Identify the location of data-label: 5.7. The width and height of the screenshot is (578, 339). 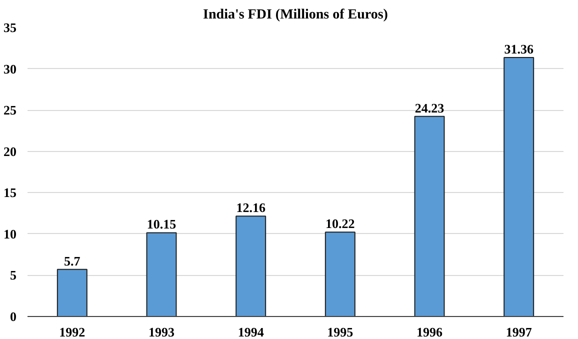
(72, 260).